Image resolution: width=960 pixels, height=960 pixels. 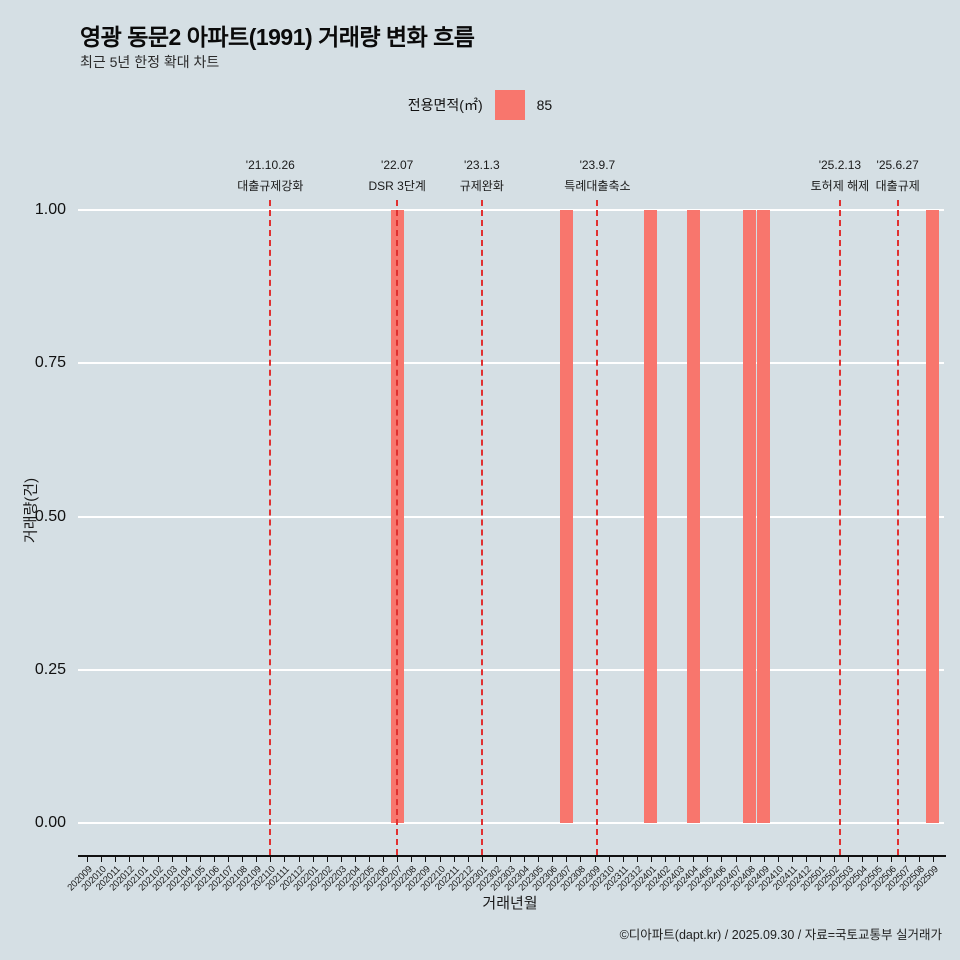 I want to click on legend: 전용면적(㎡) 85, so click(x=480, y=105).